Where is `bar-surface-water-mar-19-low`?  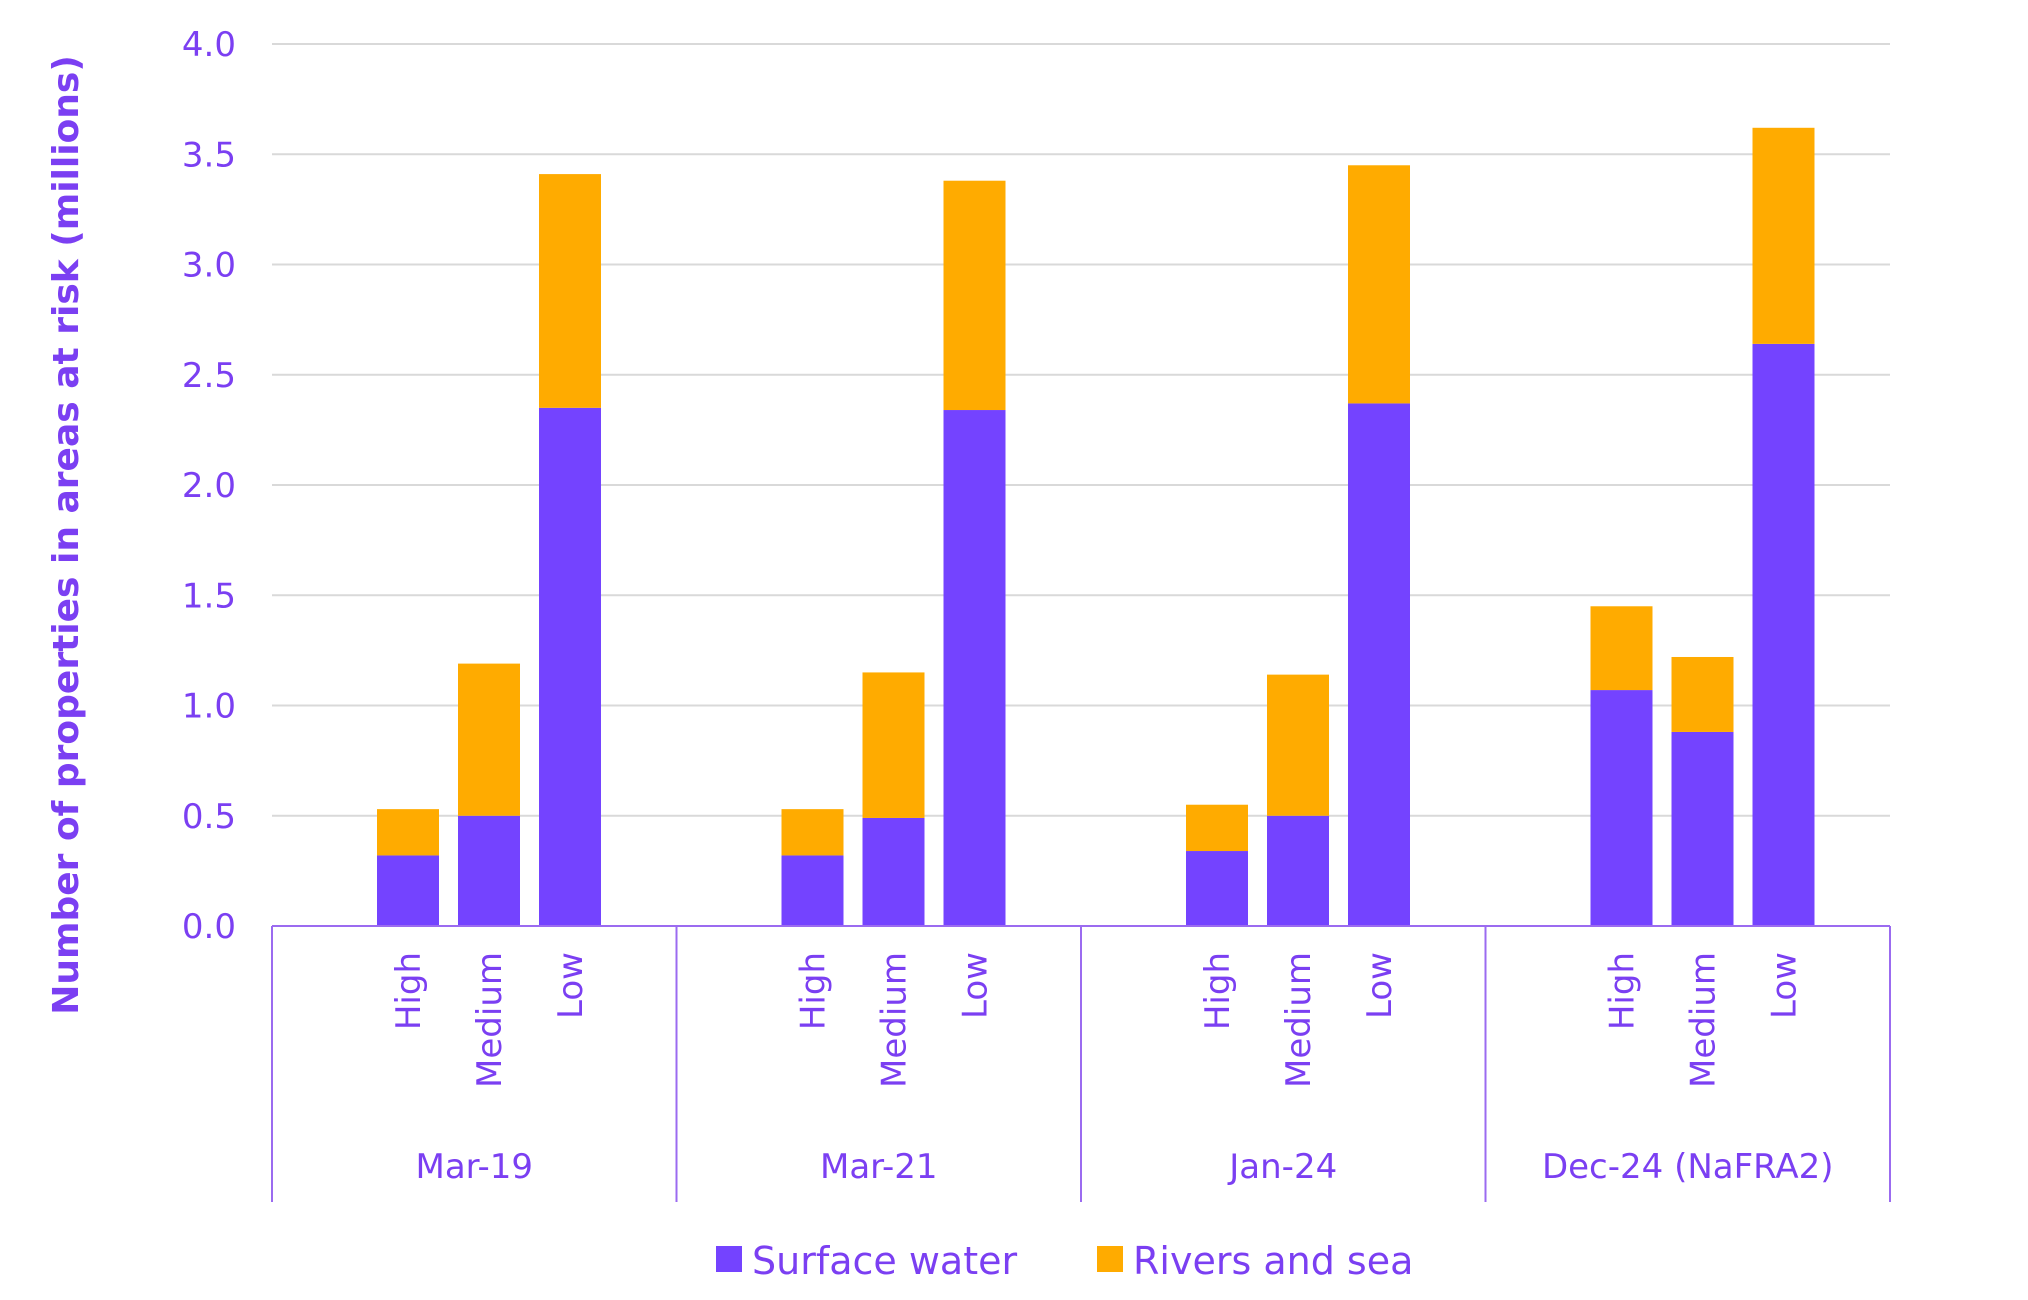
bar-surface-water-mar-19-low is located at coordinates (570, 666).